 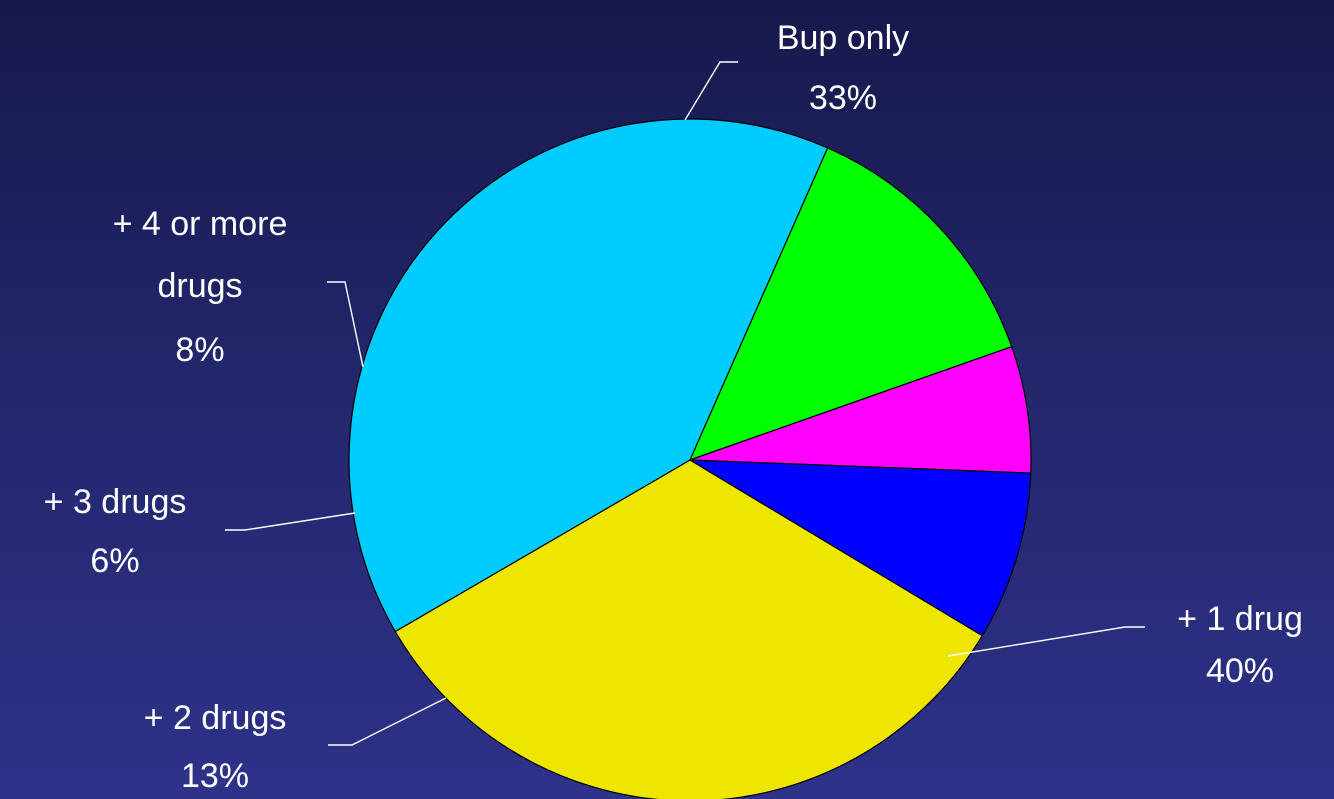 I want to click on slice-value-label-3: 13%, so click(x=215, y=776).